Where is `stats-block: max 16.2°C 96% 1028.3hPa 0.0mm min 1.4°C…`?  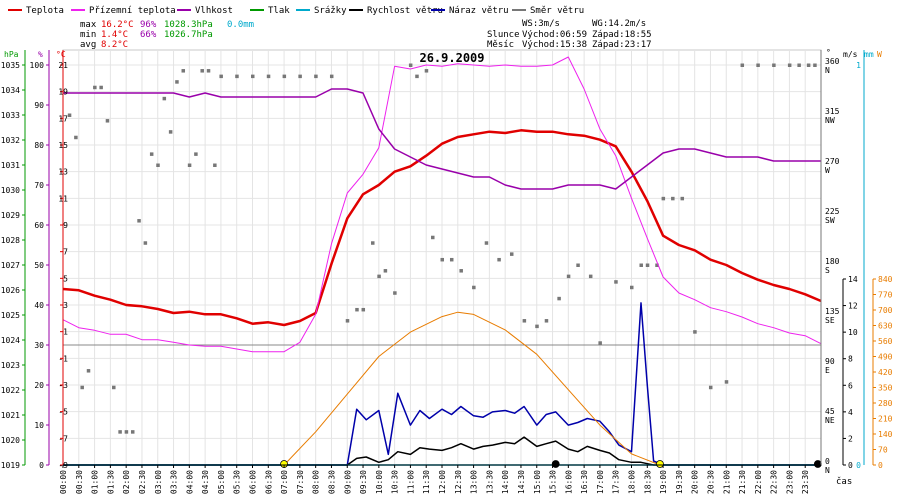 stats-block: max 16.2°C 96% 1028.3hPa 0.0mm min 1.4°C… is located at coordinates (167, 35).